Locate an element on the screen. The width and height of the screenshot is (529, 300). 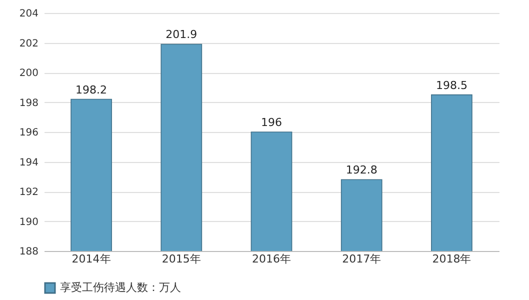
legend-label: 享受工伤待遇人数：万人 is located at coordinates (120, 287).